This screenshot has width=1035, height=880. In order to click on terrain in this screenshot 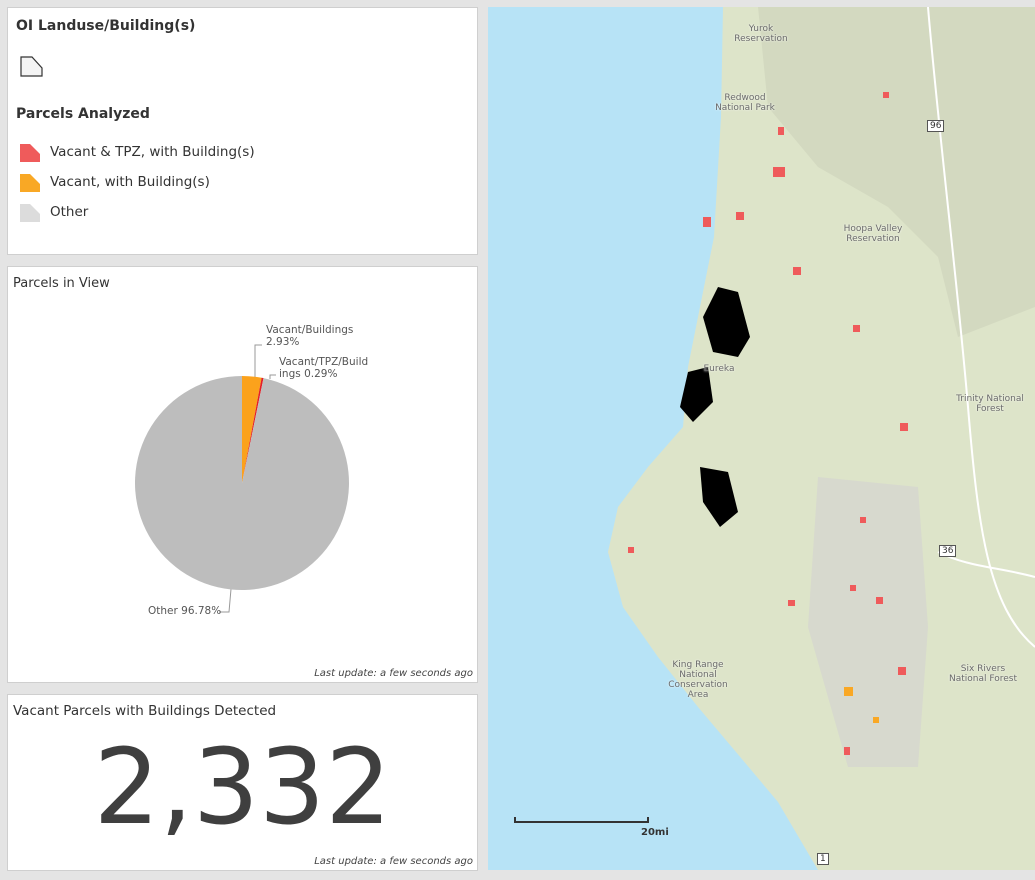, I will do `click(896, 172)`.